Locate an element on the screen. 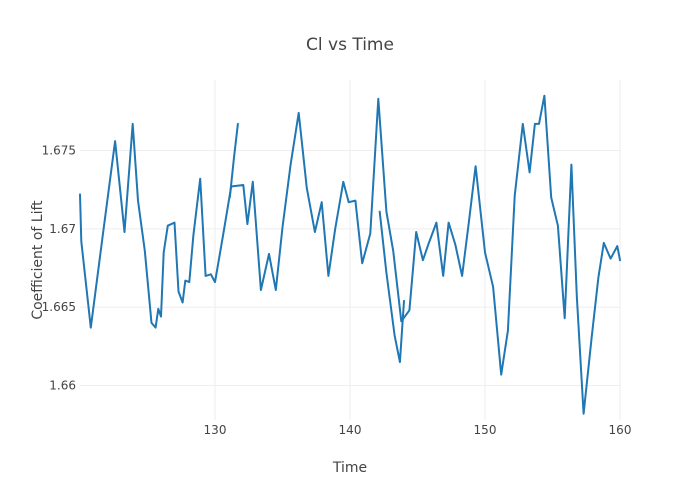 The image size is (700, 500). x-tick-label: 160 is located at coordinates (620, 430).